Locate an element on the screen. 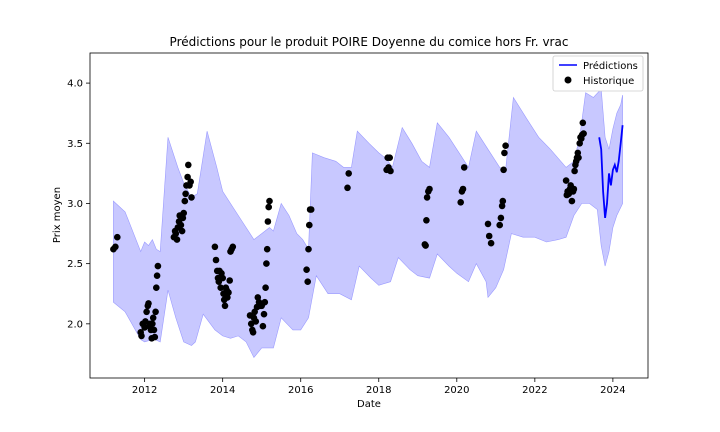 This screenshot has width=720, height=432. y-tick-label: 4.0 is located at coordinates (75, 84).